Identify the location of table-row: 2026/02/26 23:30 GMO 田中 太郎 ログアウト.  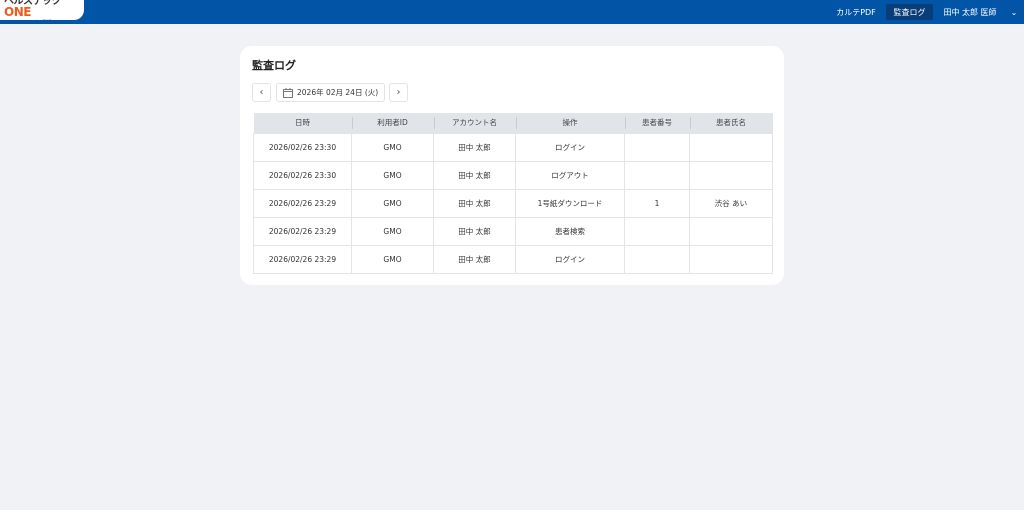
(513, 175).